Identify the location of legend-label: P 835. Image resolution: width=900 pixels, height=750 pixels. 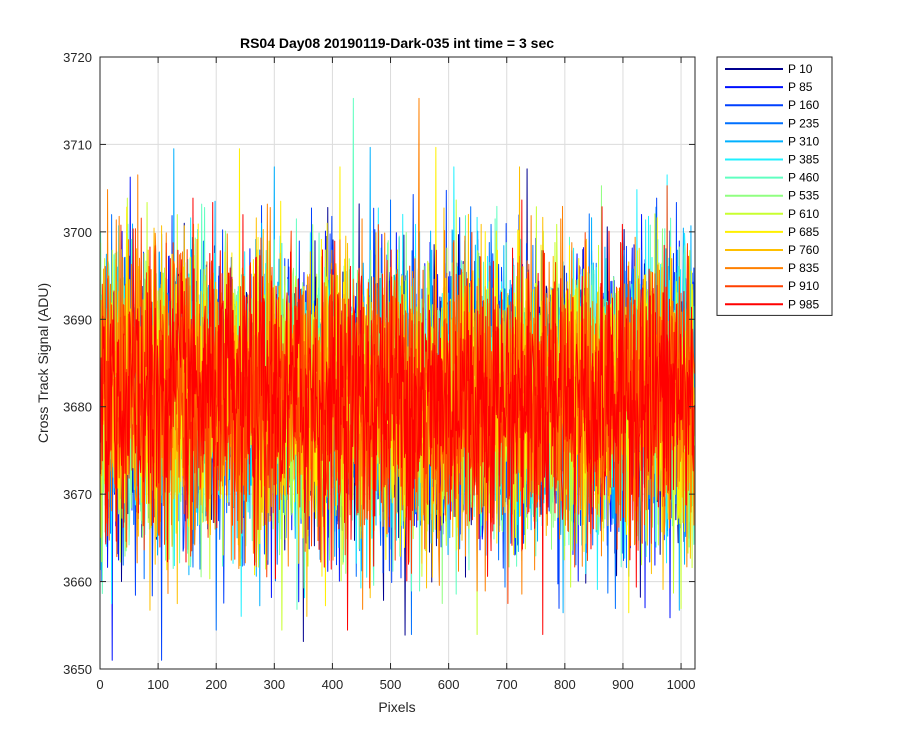
(803, 268).